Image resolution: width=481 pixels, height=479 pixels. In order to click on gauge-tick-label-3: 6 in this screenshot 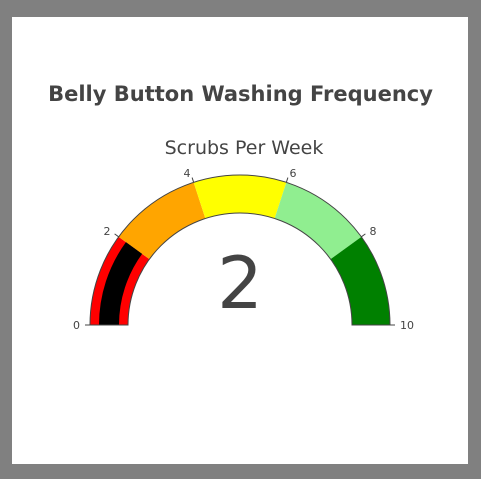, I will do `click(292, 173)`.